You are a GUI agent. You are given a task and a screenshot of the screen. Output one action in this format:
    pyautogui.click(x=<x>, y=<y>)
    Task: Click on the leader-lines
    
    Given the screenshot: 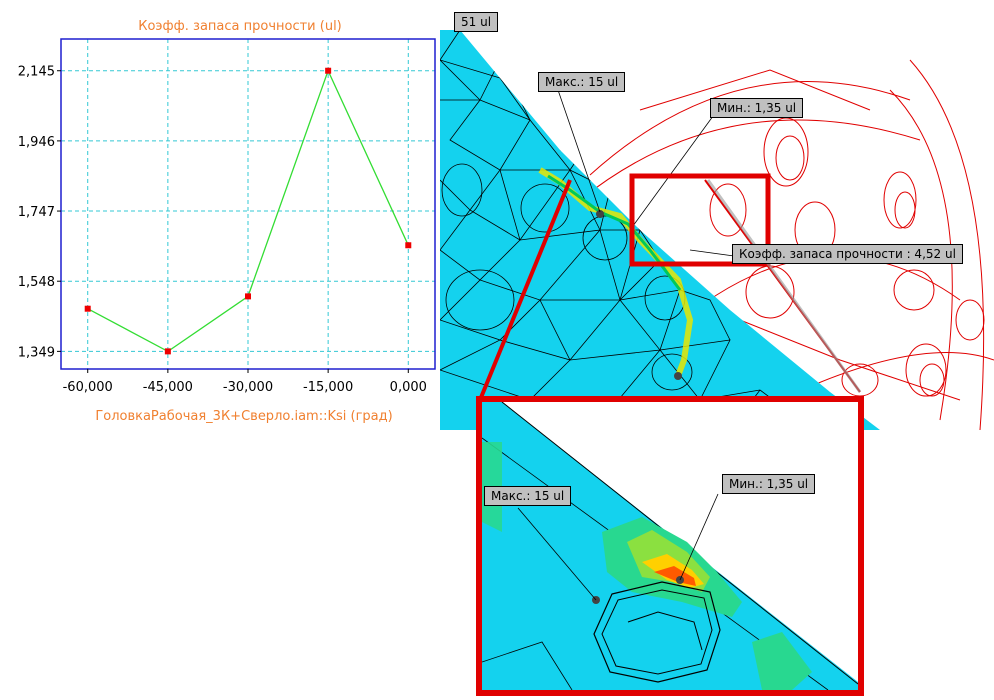 What is the action you would take?
    pyautogui.click(x=646, y=173)
    